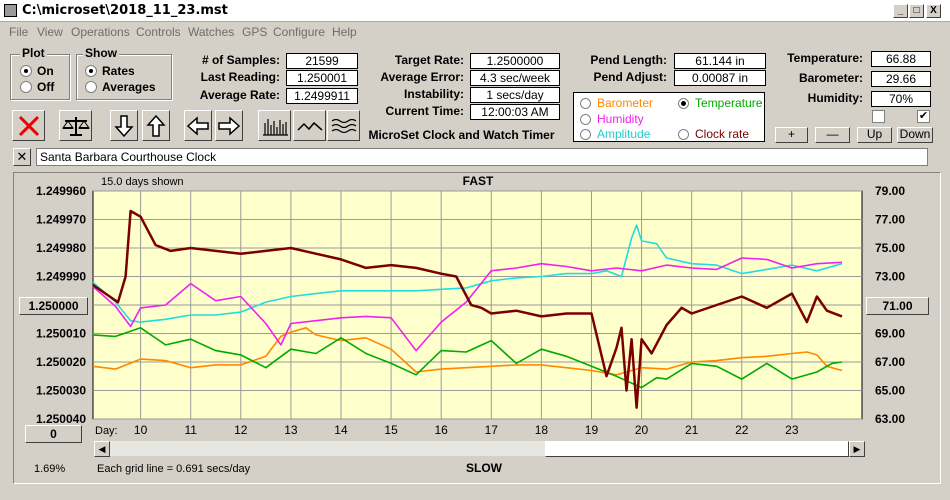 The width and height of the screenshot is (950, 500). What do you see at coordinates (482, 157) in the screenshot?
I see `clock-name-field: Santa Barbara Courthouse Clock` at bounding box center [482, 157].